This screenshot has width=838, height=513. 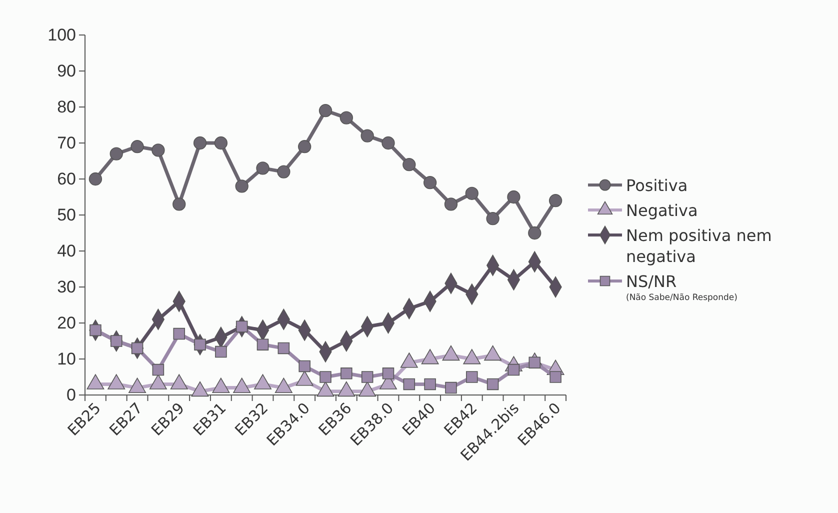 I want to click on y-tick-label: 100, so click(x=62, y=34).